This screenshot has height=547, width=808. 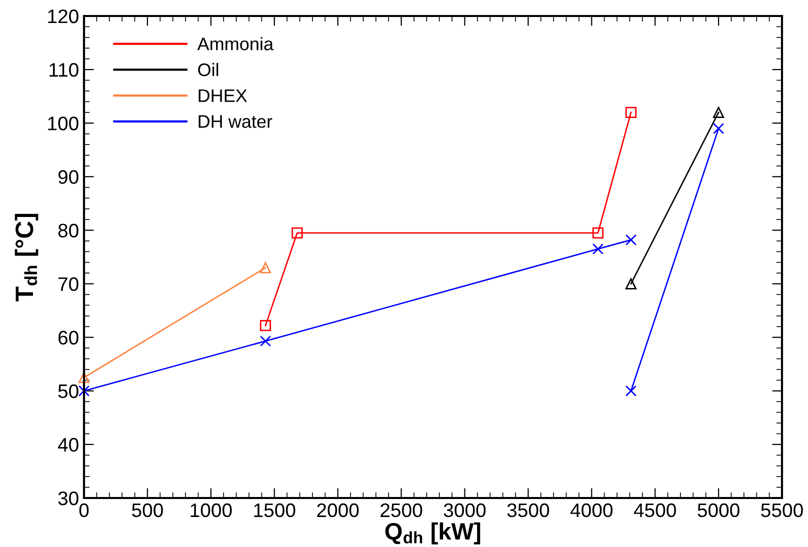 I want to click on legend-label: Ammonia, so click(x=235, y=43).